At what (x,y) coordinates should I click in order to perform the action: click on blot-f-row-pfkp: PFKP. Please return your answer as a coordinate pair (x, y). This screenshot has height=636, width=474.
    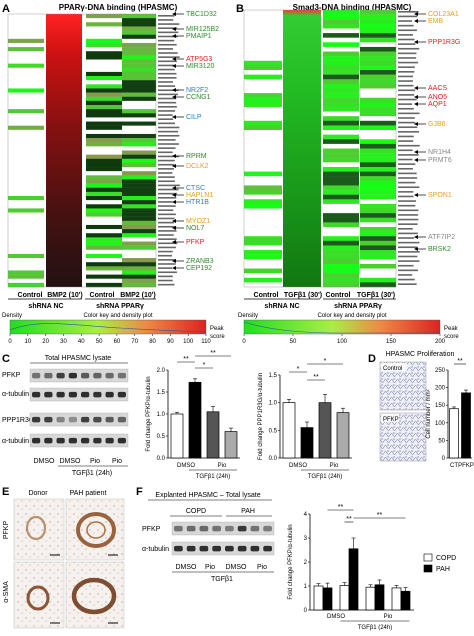
    Looking at the image, I should click on (151, 529).